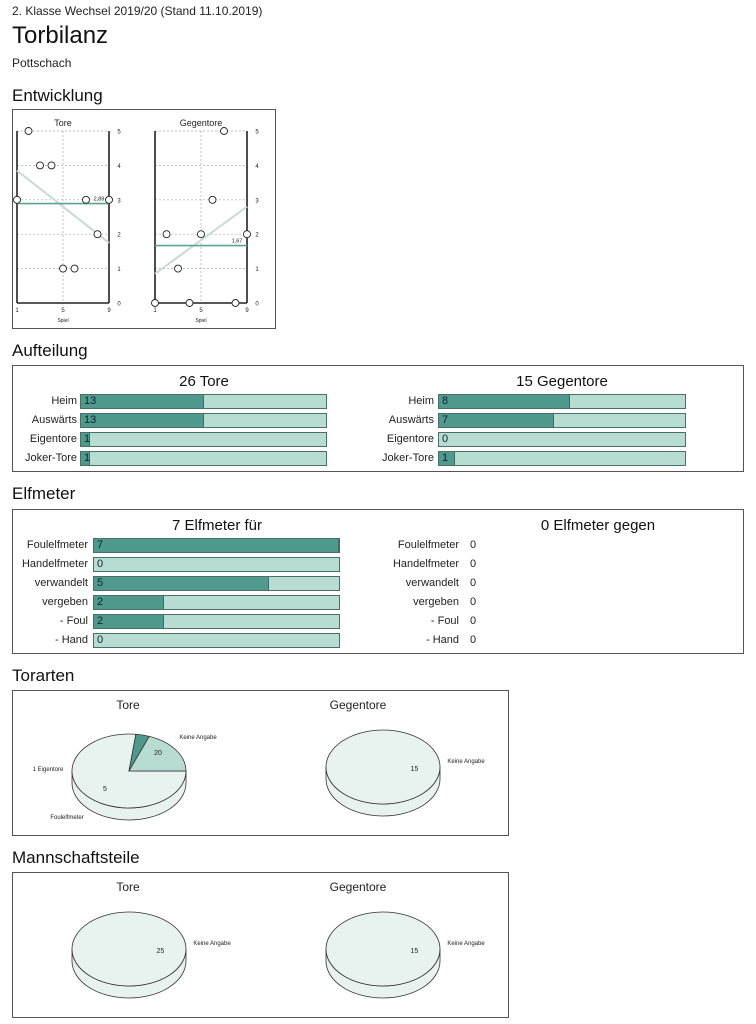  I want to click on aufteilung-tore-value: 1, so click(87, 439).